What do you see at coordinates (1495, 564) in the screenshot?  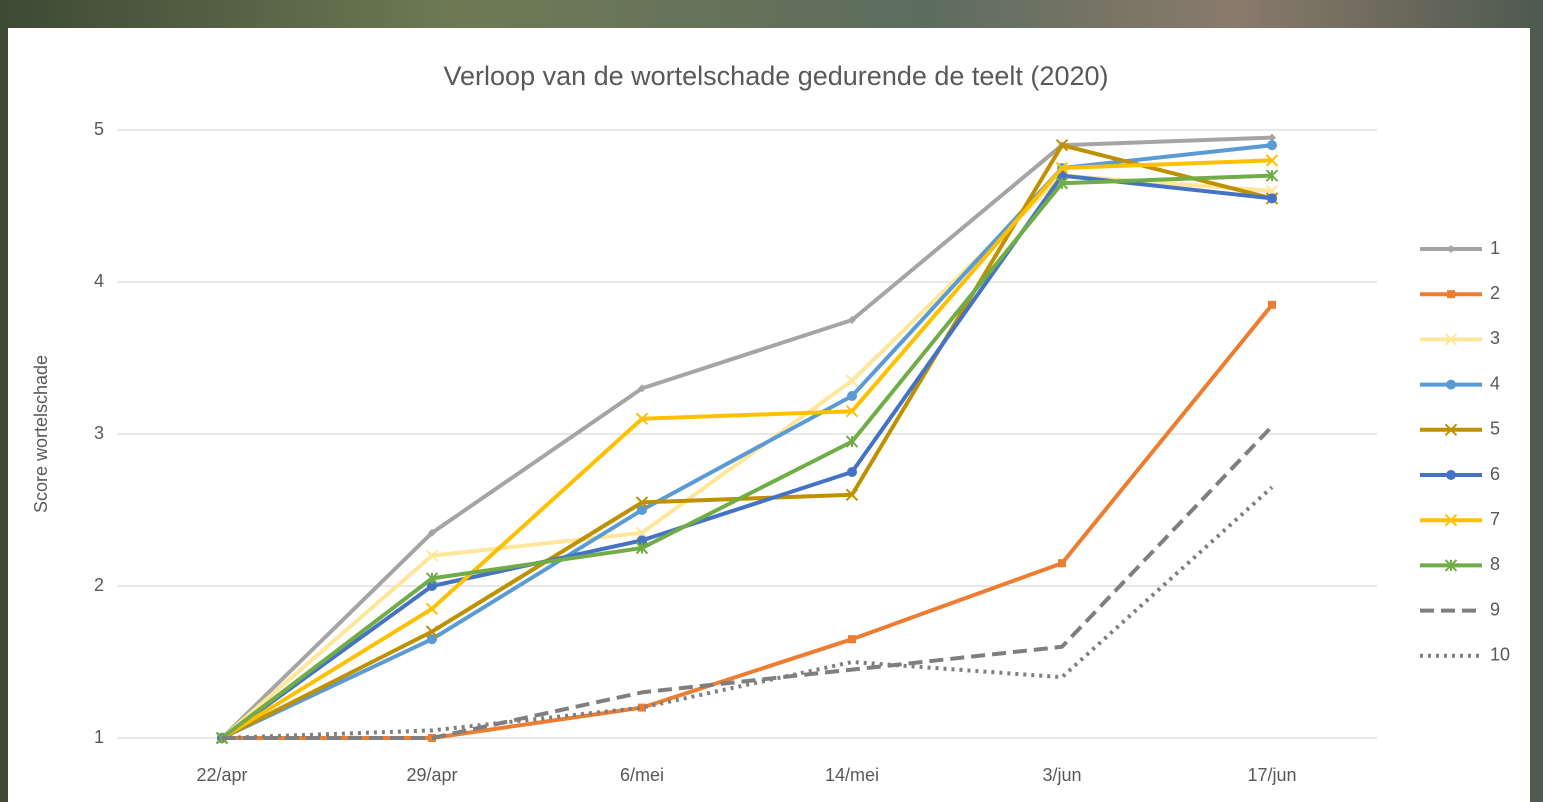 I see `legend-label: 8` at bounding box center [1495, 564].